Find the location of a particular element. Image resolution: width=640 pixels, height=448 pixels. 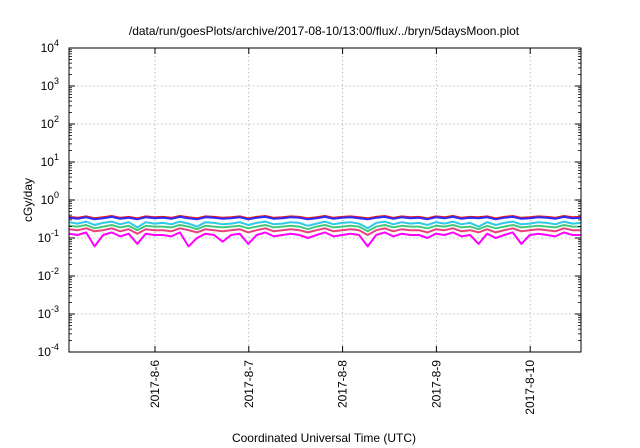

y-tick-label: 10³ is located at coordinates (50, 84).